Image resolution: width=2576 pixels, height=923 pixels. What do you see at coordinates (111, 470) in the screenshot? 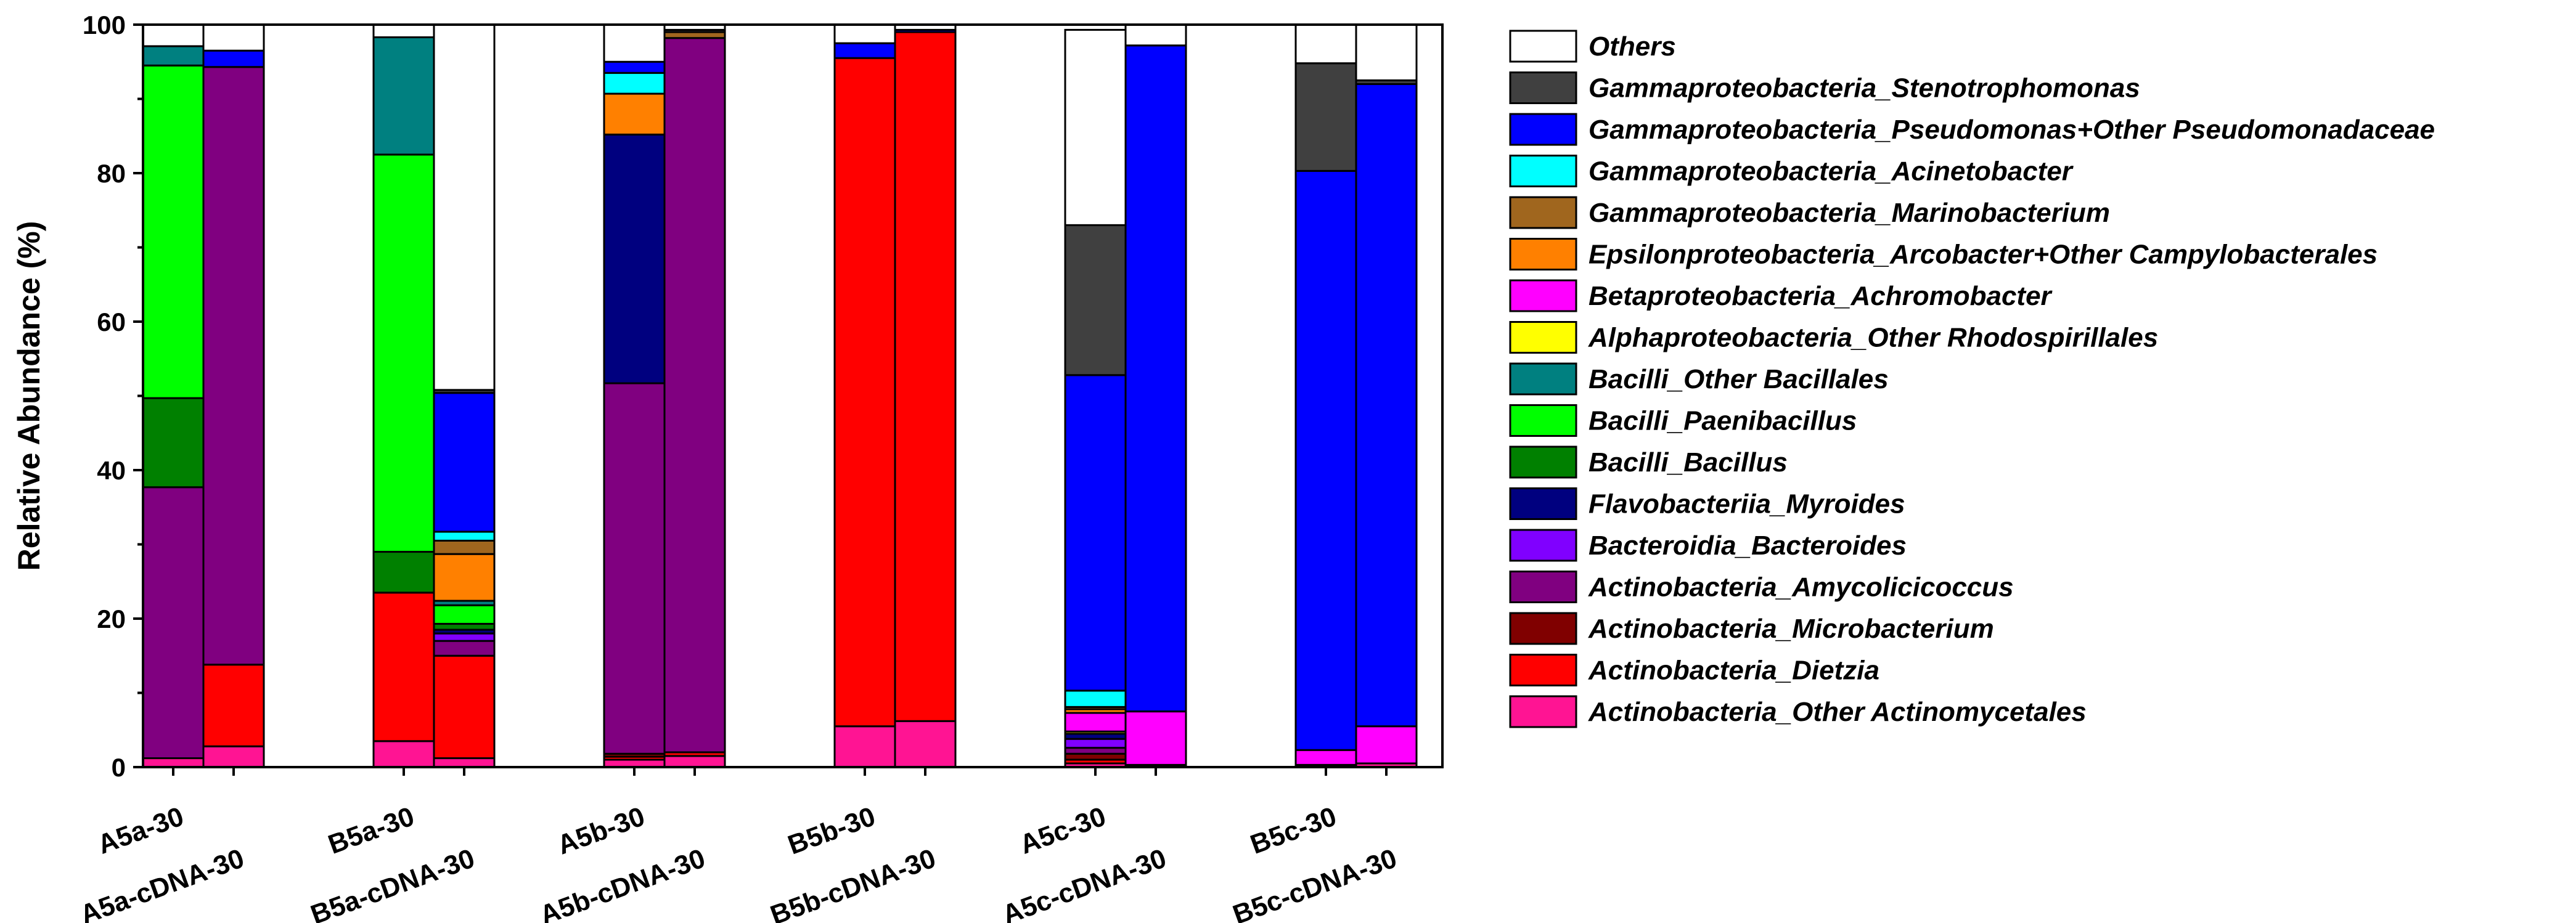
I see `y-tick-label-40: 40` at bounding box center [111, 470].